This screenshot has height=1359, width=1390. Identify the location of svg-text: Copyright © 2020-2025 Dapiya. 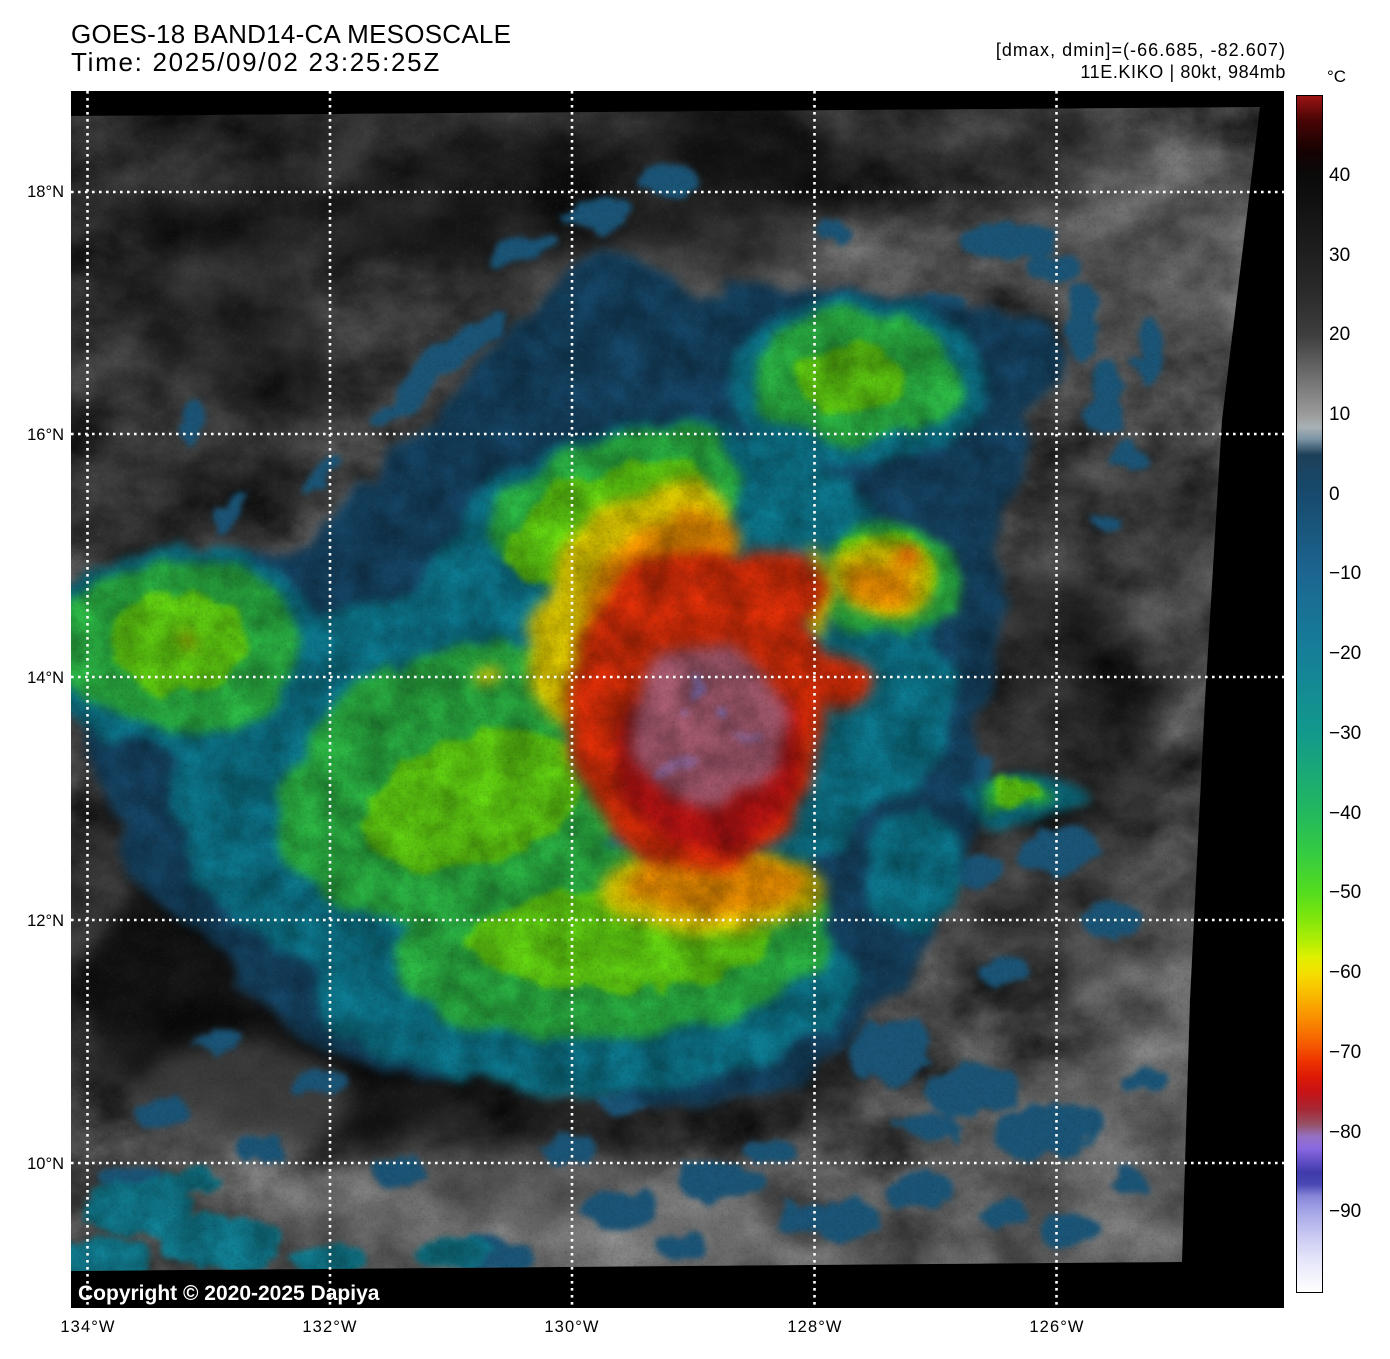
(229, 1293).